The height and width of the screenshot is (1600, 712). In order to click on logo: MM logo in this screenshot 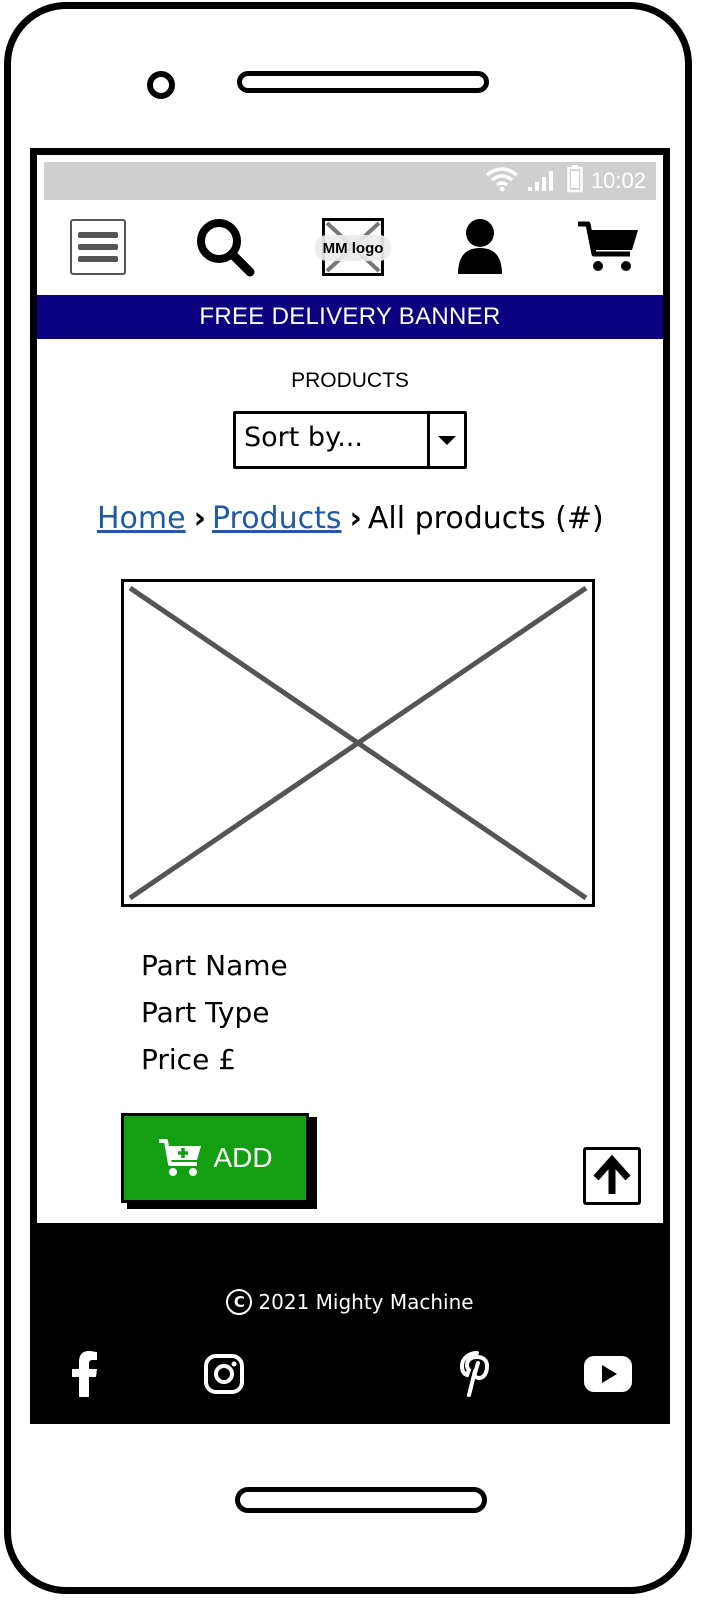, I will do `click(353, 247)`.